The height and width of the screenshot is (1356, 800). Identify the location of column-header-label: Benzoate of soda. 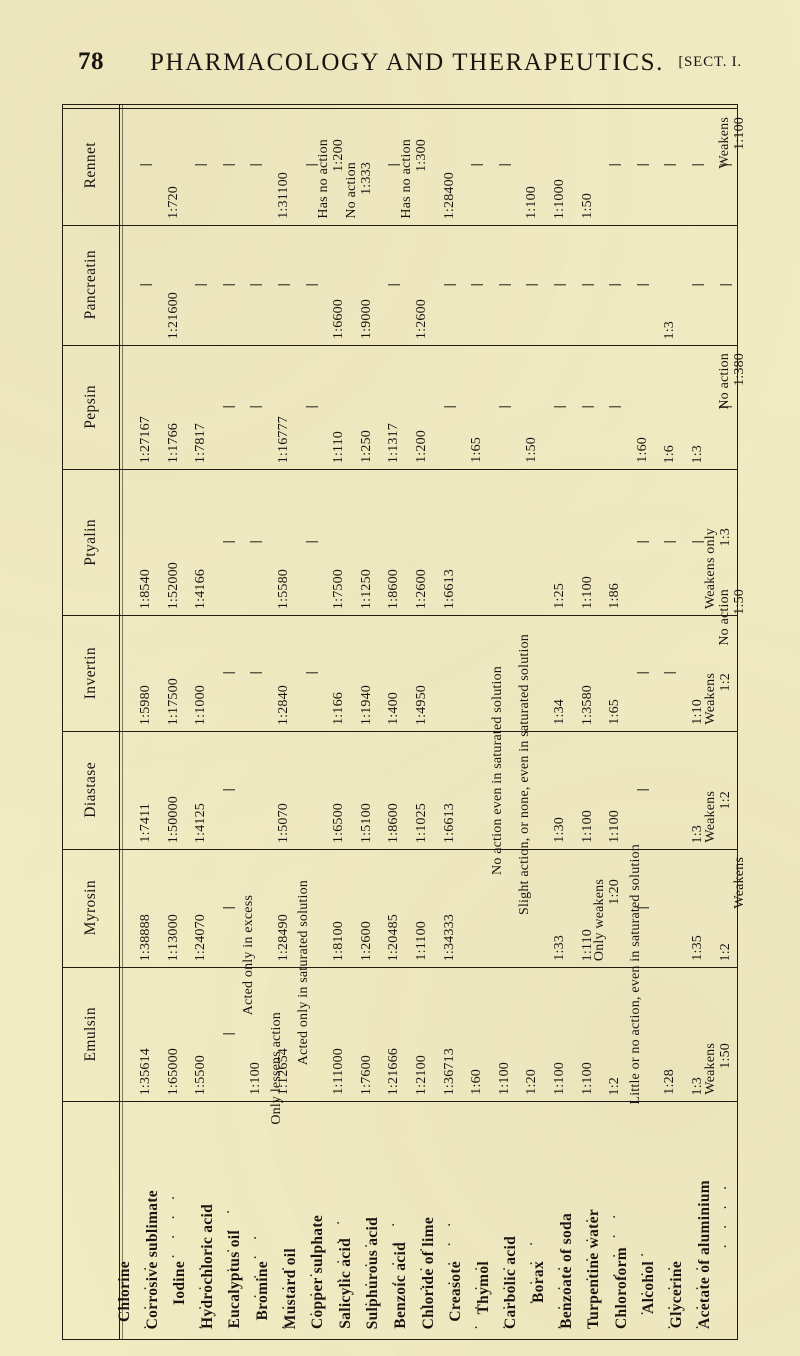
(566, 1271).